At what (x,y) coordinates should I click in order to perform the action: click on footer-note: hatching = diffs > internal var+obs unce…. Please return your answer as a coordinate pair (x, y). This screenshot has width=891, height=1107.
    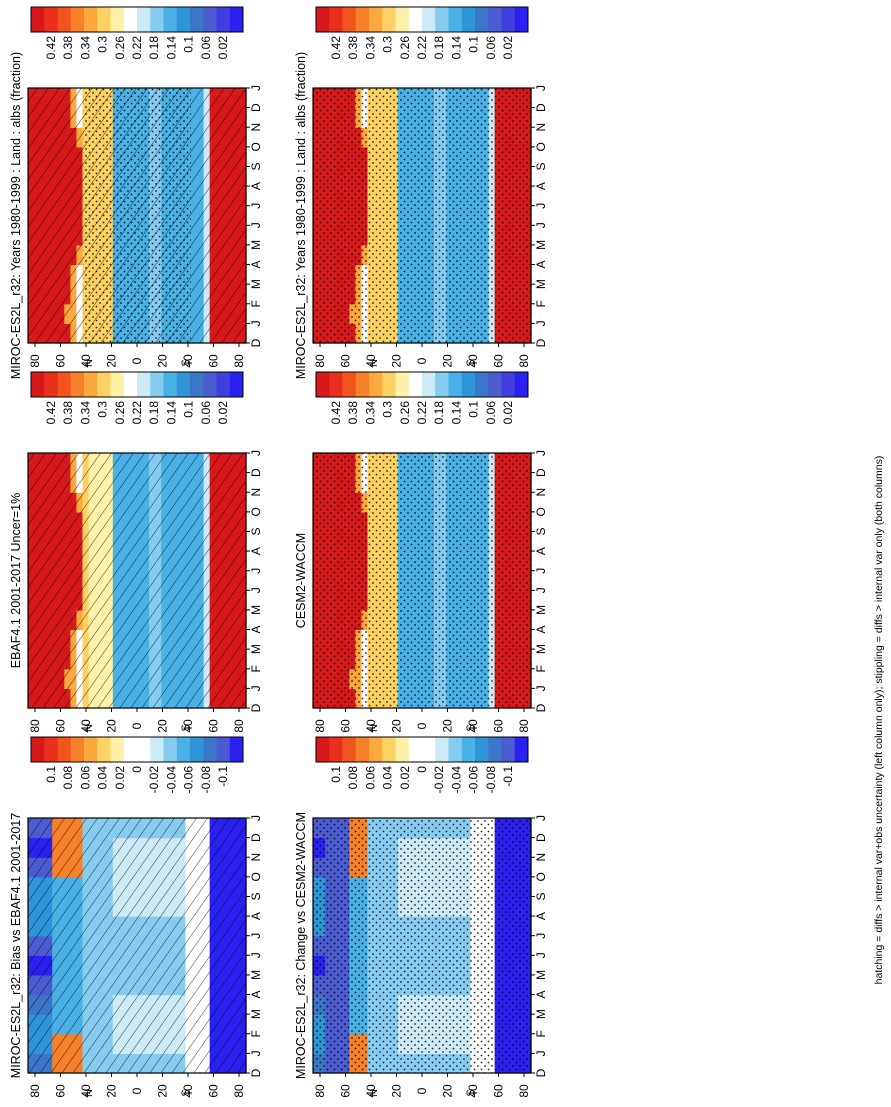
    Looking at the image, I should click on (879, 720).